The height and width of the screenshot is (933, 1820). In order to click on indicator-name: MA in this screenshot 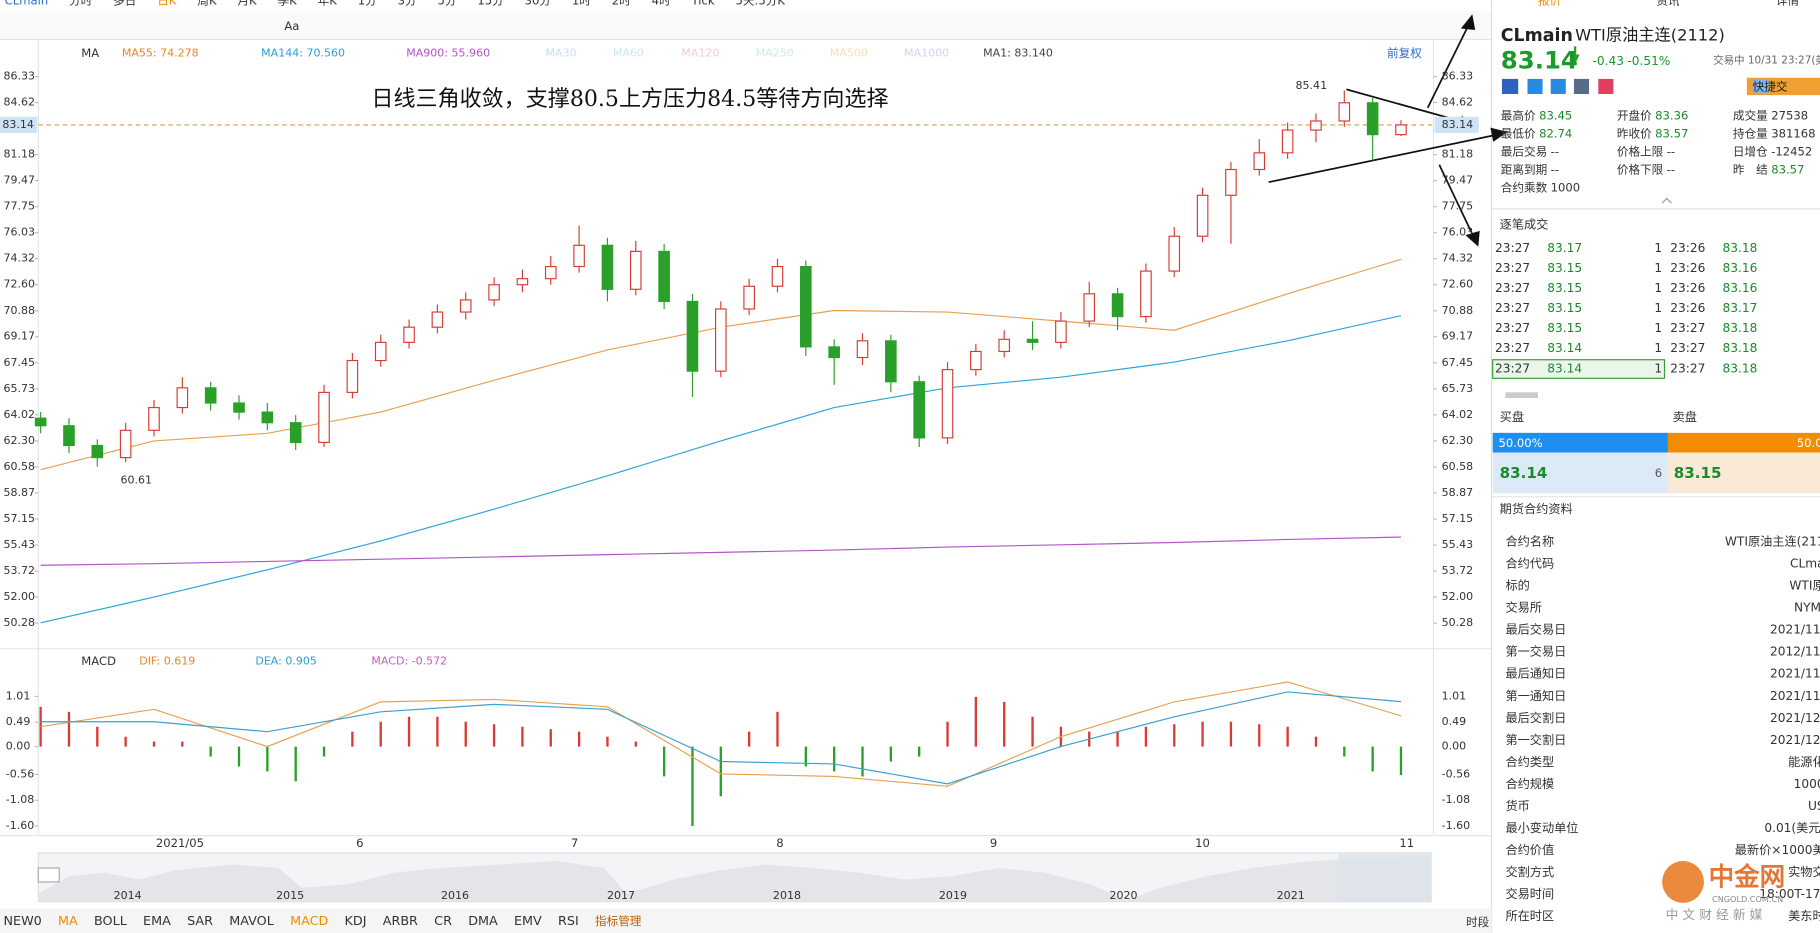, I will do `click(90, 53)`.